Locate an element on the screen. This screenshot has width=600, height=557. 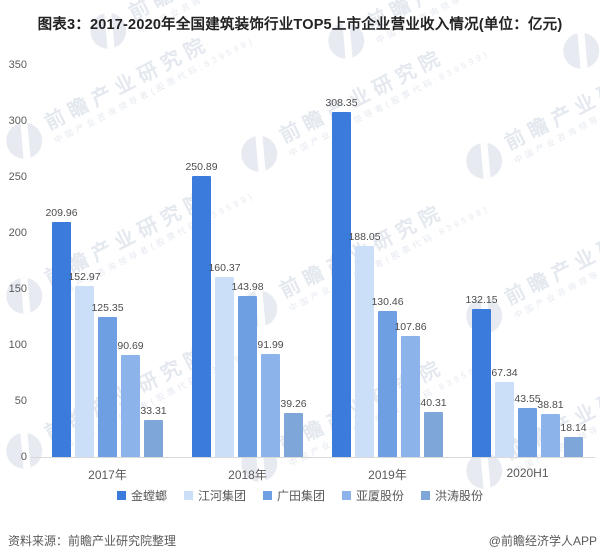
bar-value-label: 90.69 is located at coordinates (130, 346).